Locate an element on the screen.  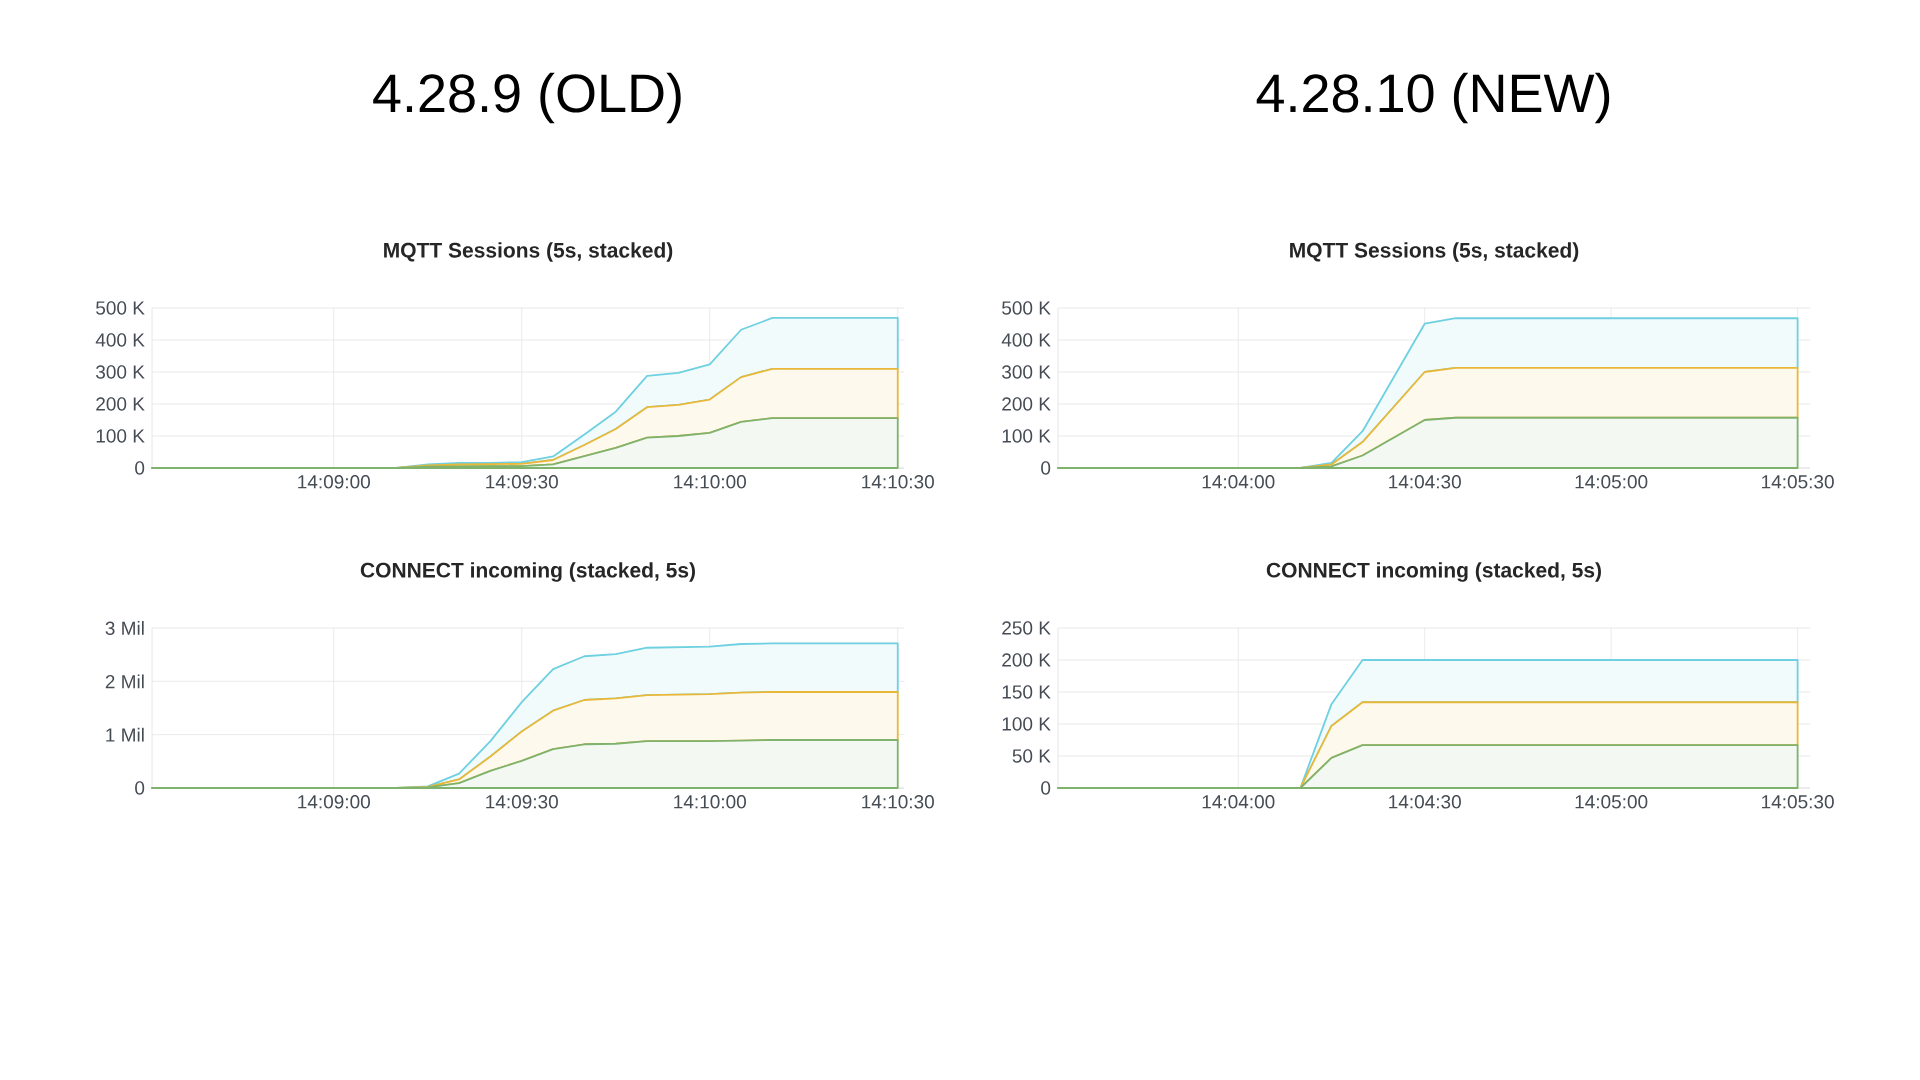
y-tick-label: 2 Mil is located at coordinates (124, 681).